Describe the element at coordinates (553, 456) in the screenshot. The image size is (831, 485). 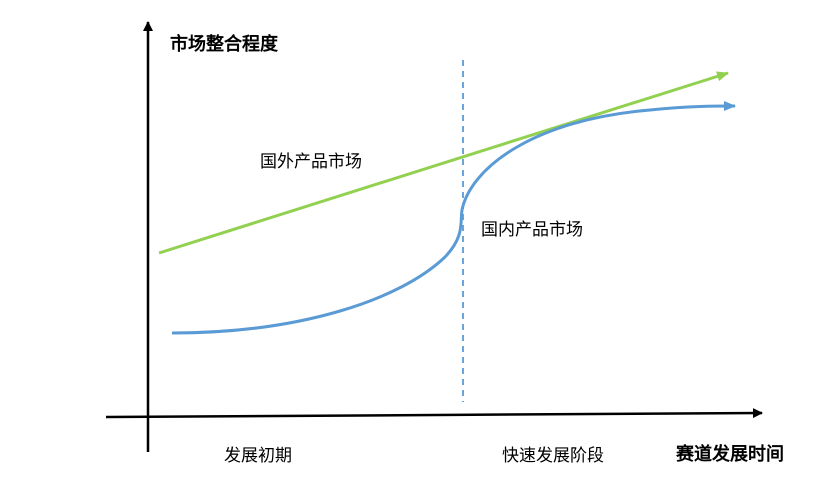
I see `rapid-phase-label: 快速发展阶段` at that location.